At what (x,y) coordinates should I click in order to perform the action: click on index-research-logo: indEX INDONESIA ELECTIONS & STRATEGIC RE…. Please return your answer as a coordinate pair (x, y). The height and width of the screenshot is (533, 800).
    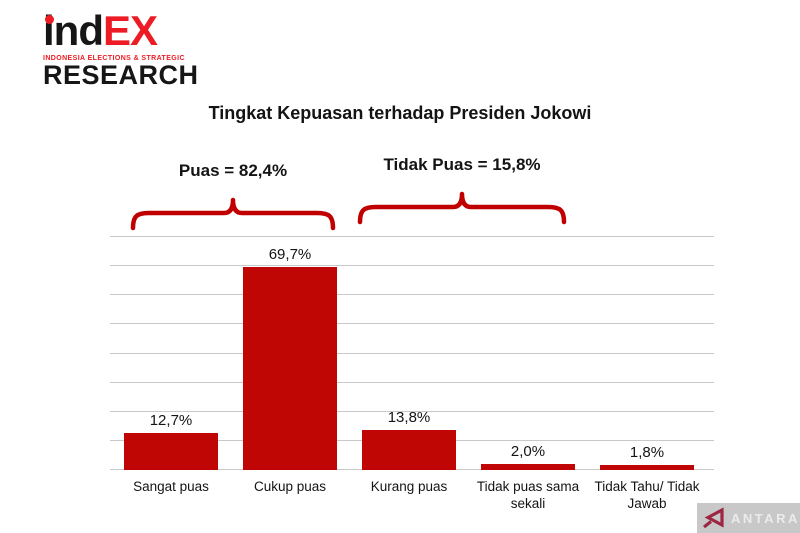
    Looking at the image, I should click on (121, 49).